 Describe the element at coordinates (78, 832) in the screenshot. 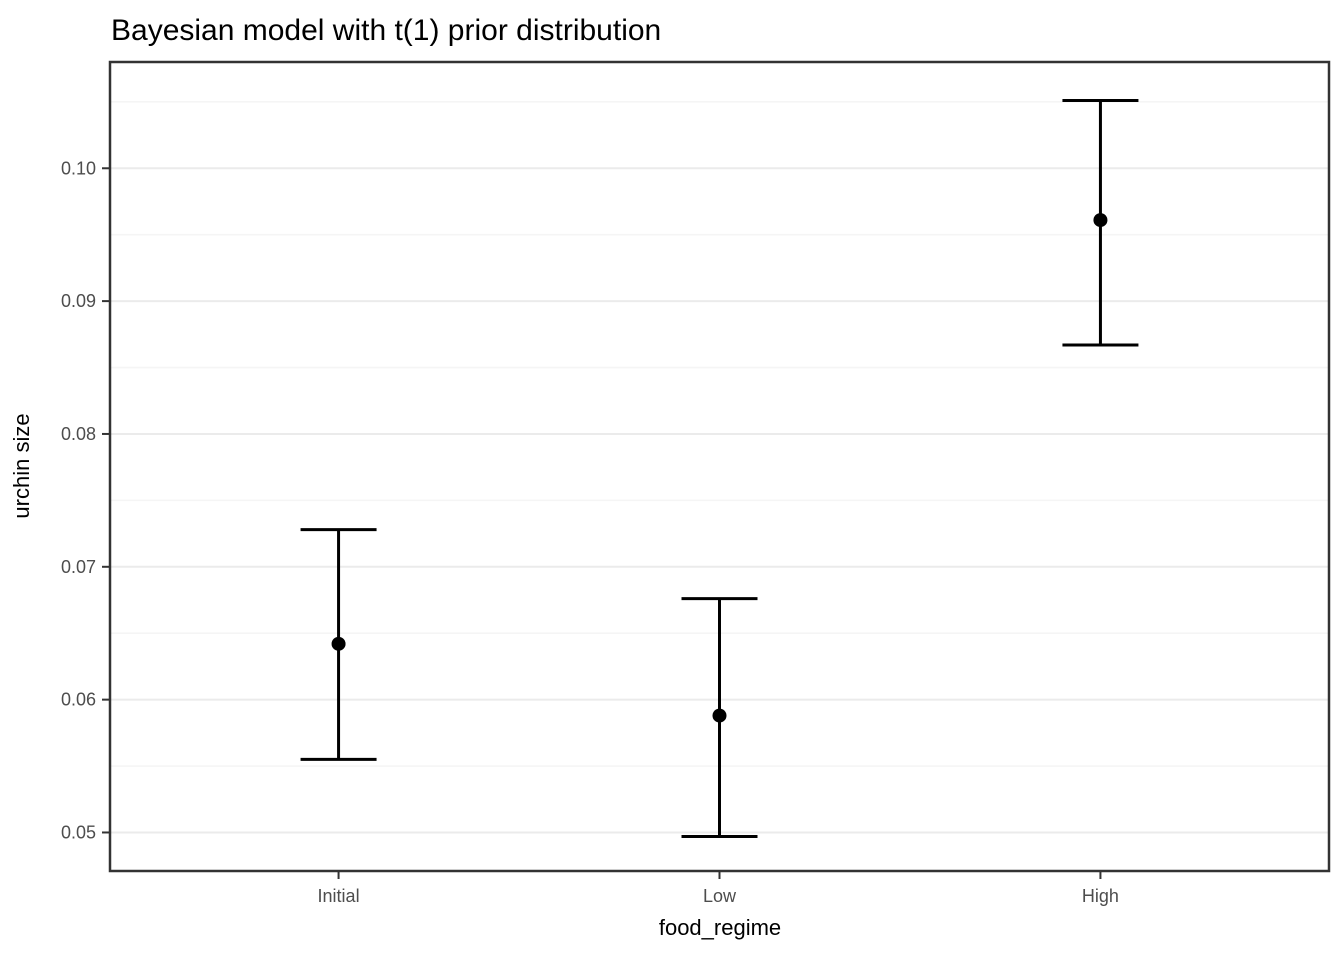

I see `y-tick-label: 0.05` at that location.